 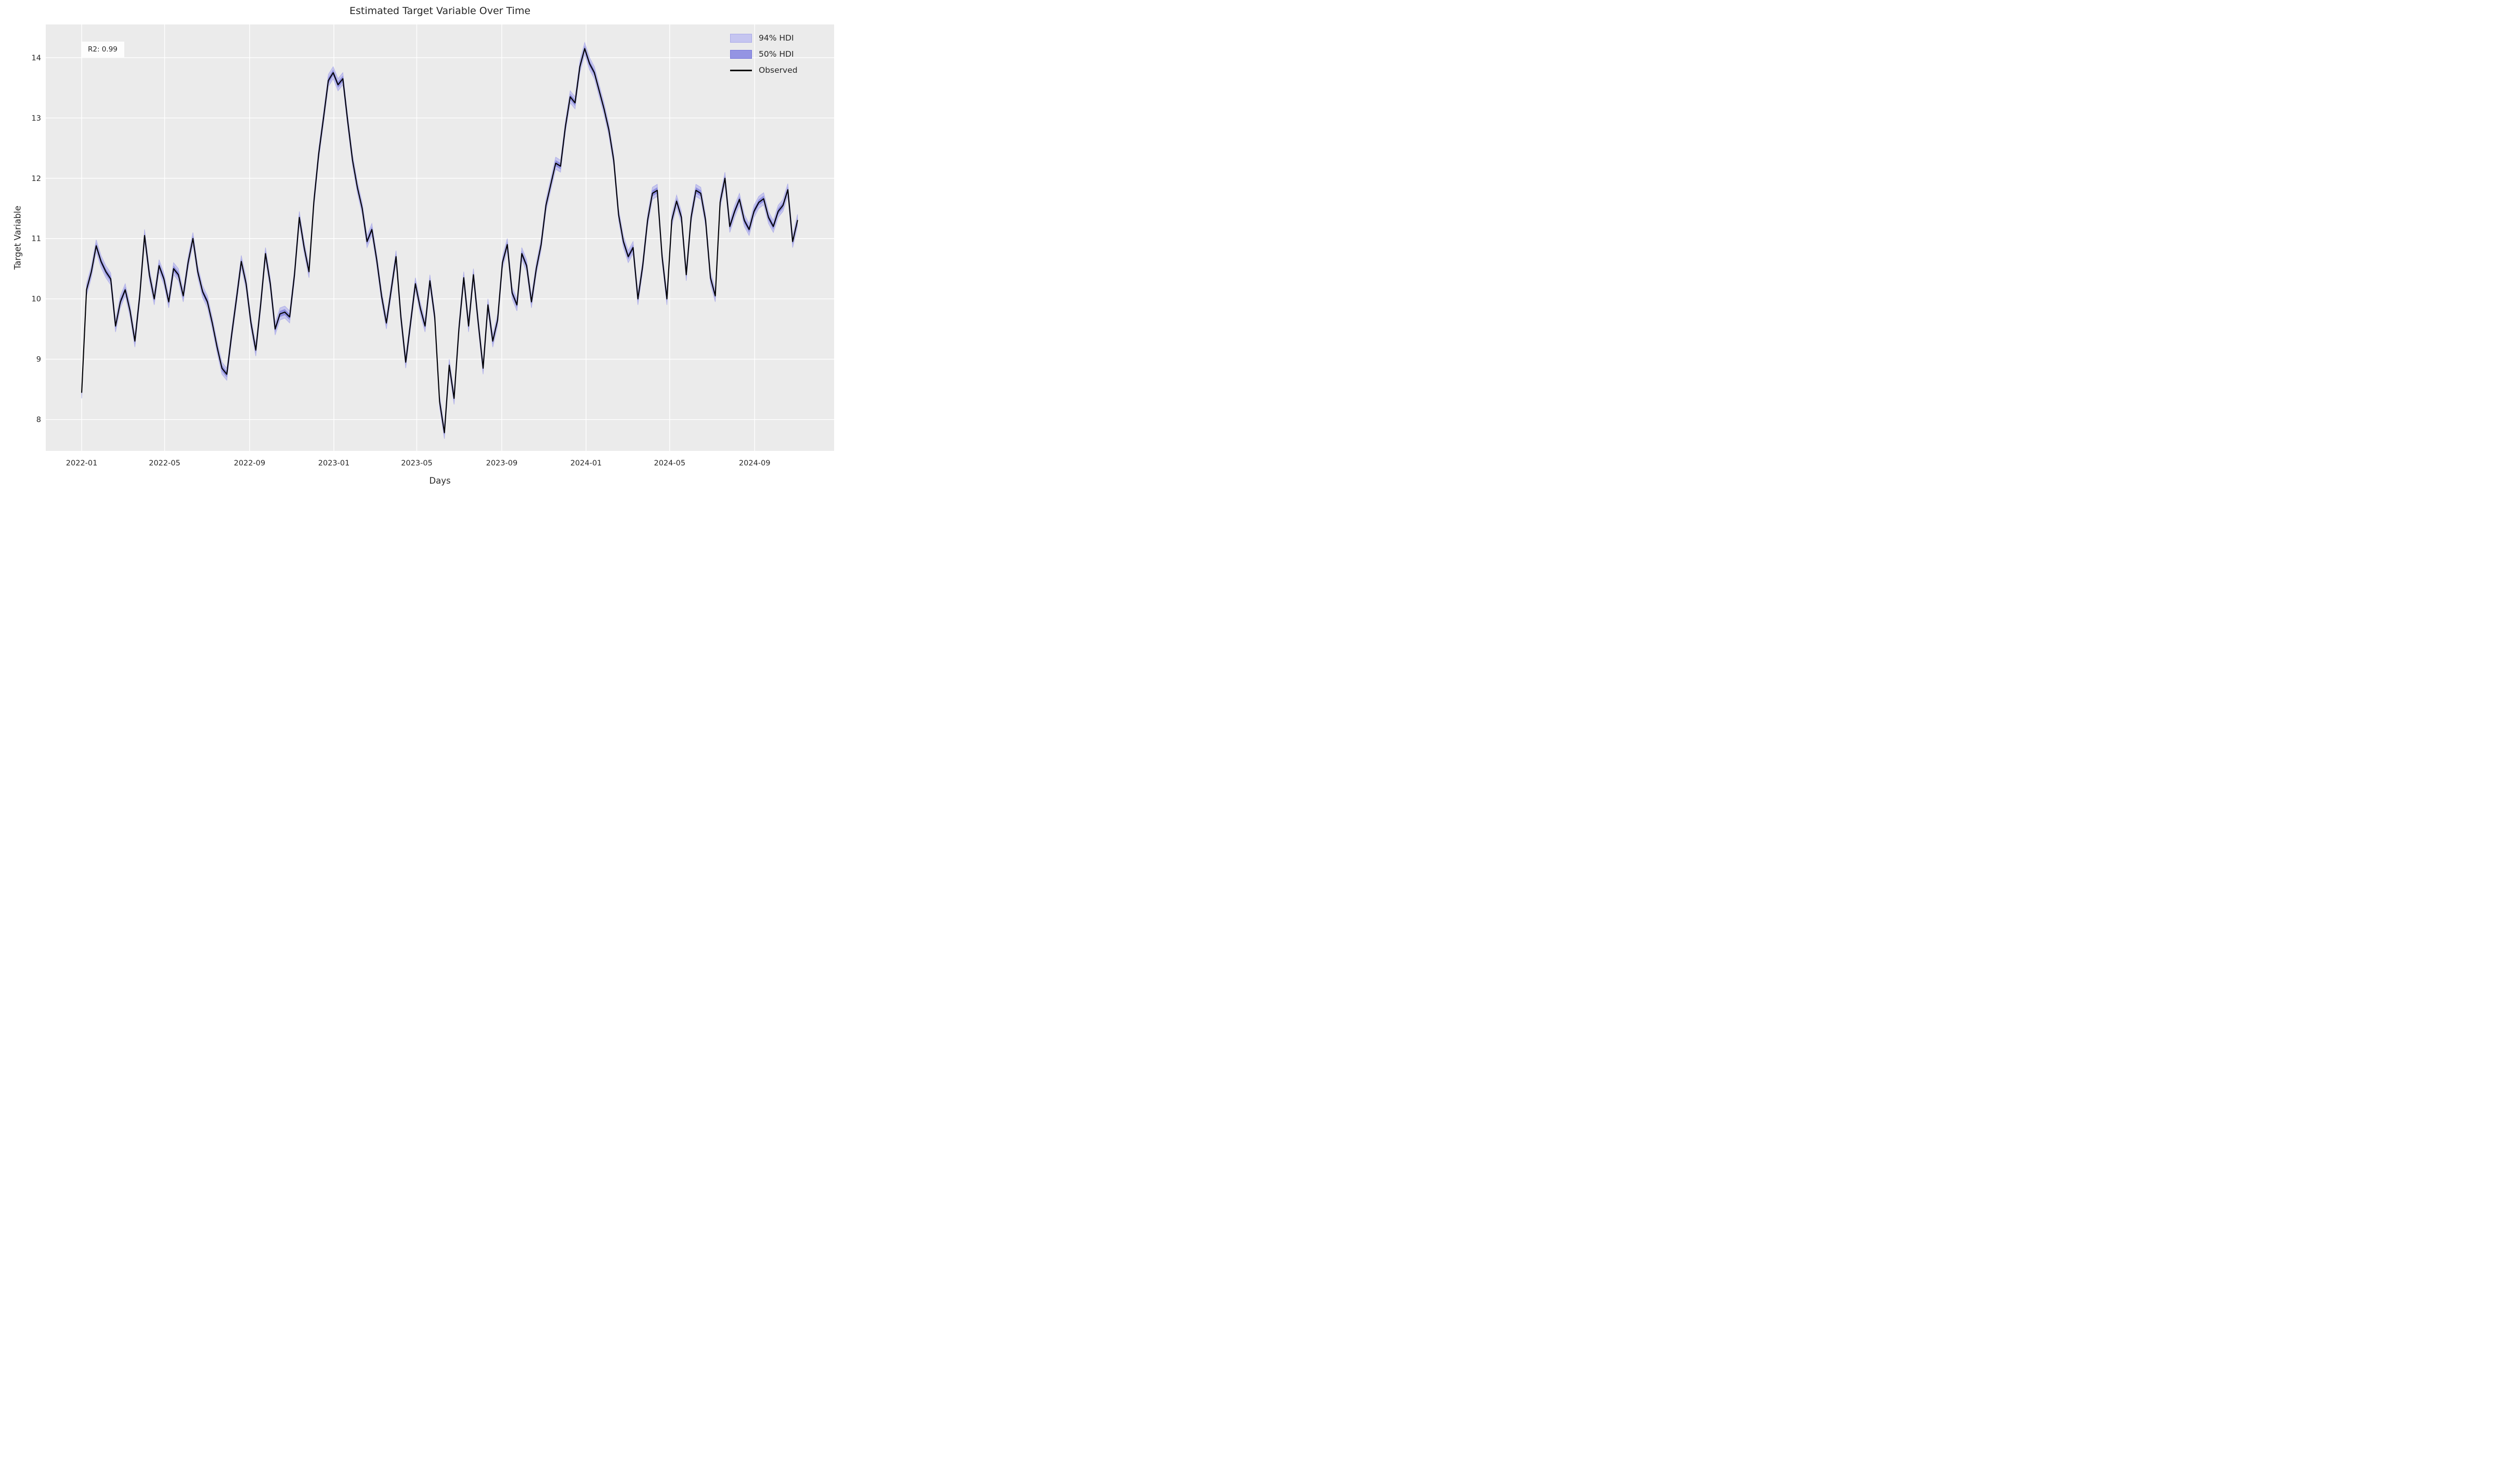 I want to click on y-tick-label: 13, so click(x=36, y=118).